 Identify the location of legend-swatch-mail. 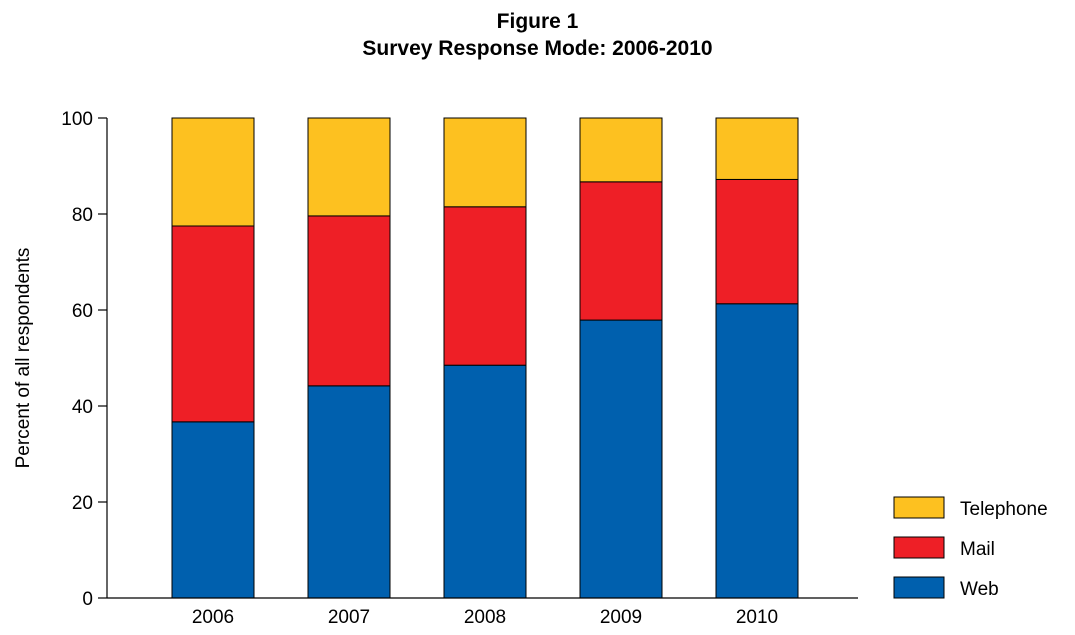
(919, 547).